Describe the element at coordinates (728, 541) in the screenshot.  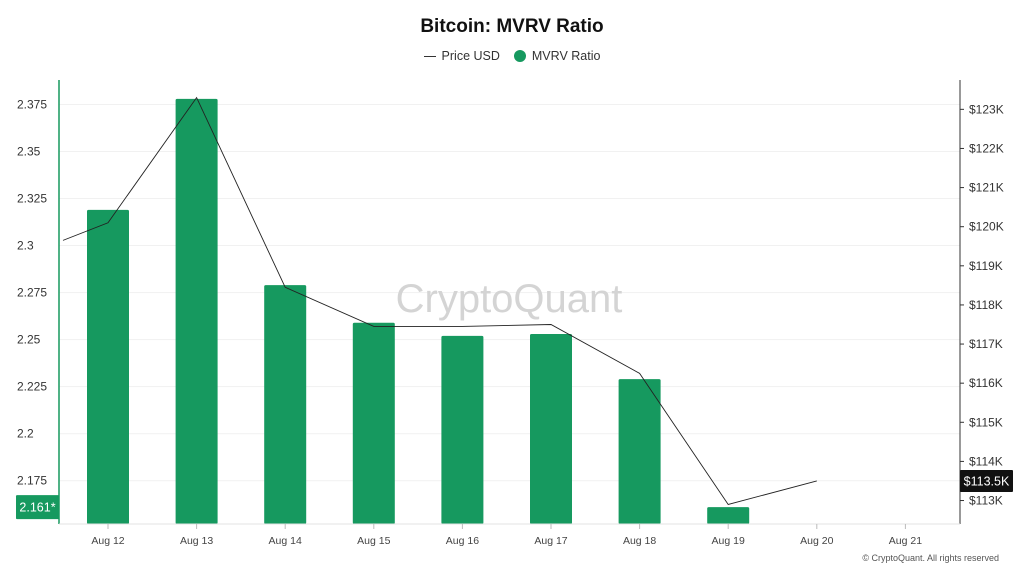
I see `x-tick-label: Aug 19` at that location.